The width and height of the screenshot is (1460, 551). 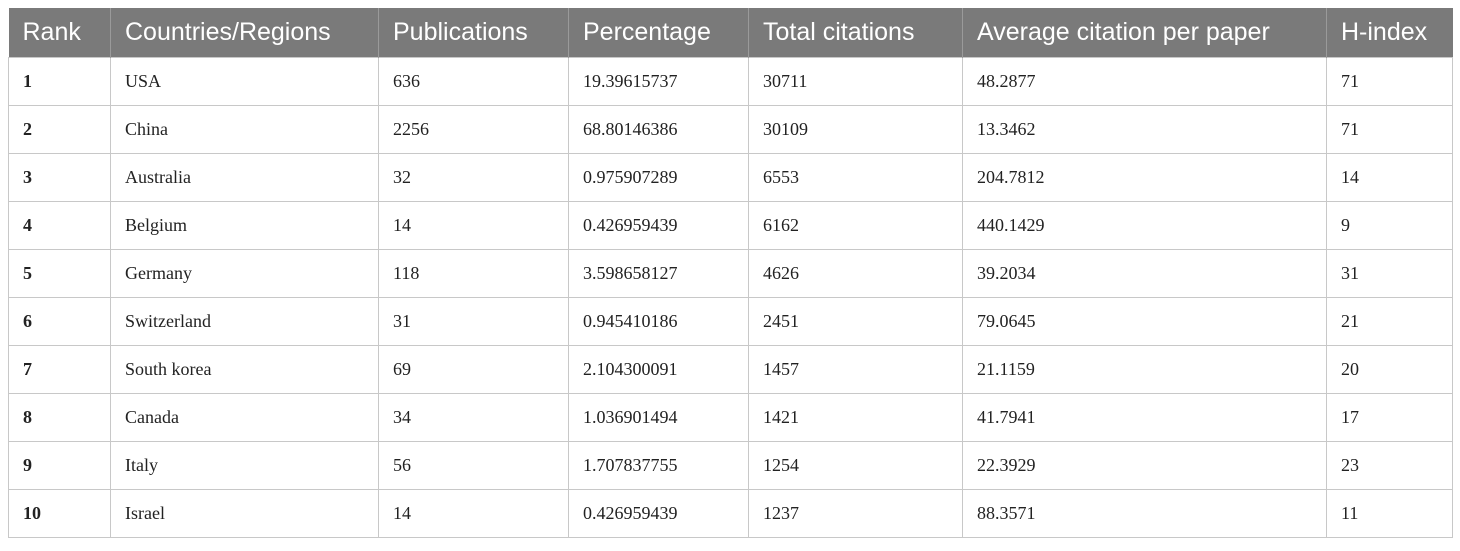 I want to click on cell-percentage: 3.598658127, so click(x=658, y=273).